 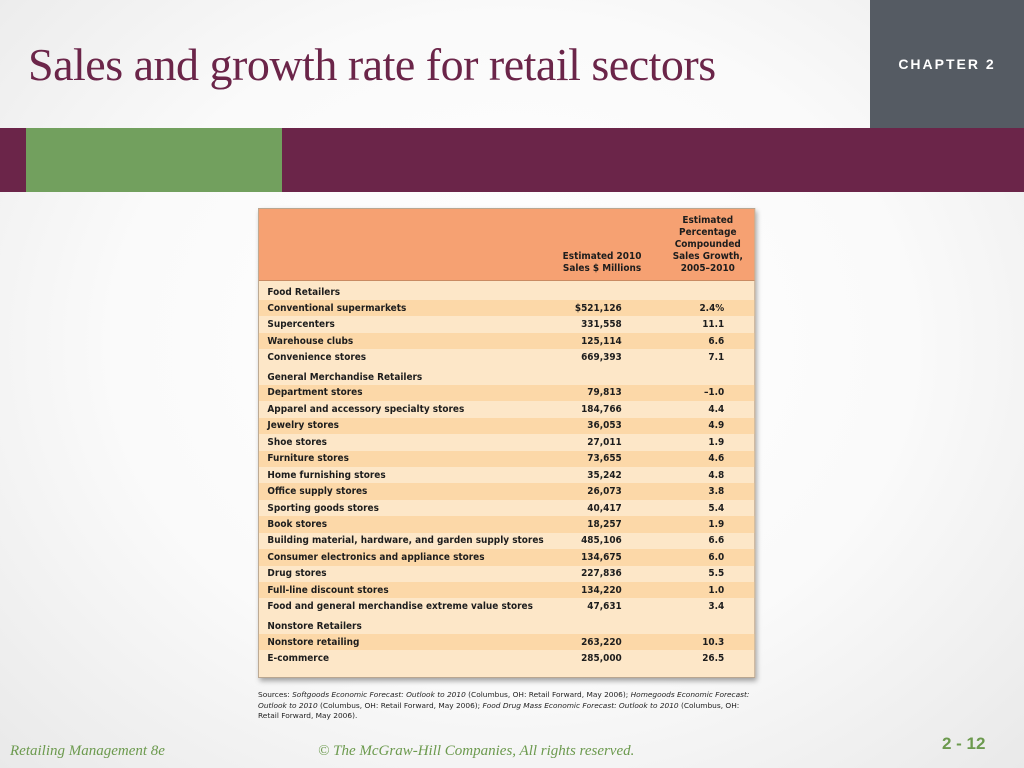 I want to click on footer-book-title: Retailing Management 8e, so click(x=87, y=751).